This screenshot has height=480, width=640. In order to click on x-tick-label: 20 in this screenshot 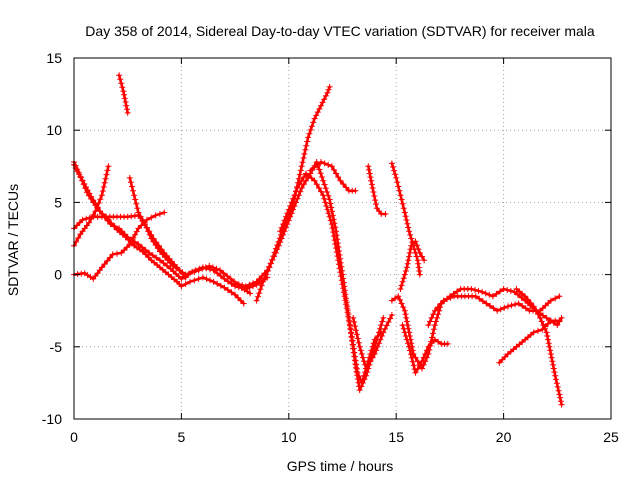, I will do `click(504, 437)`.